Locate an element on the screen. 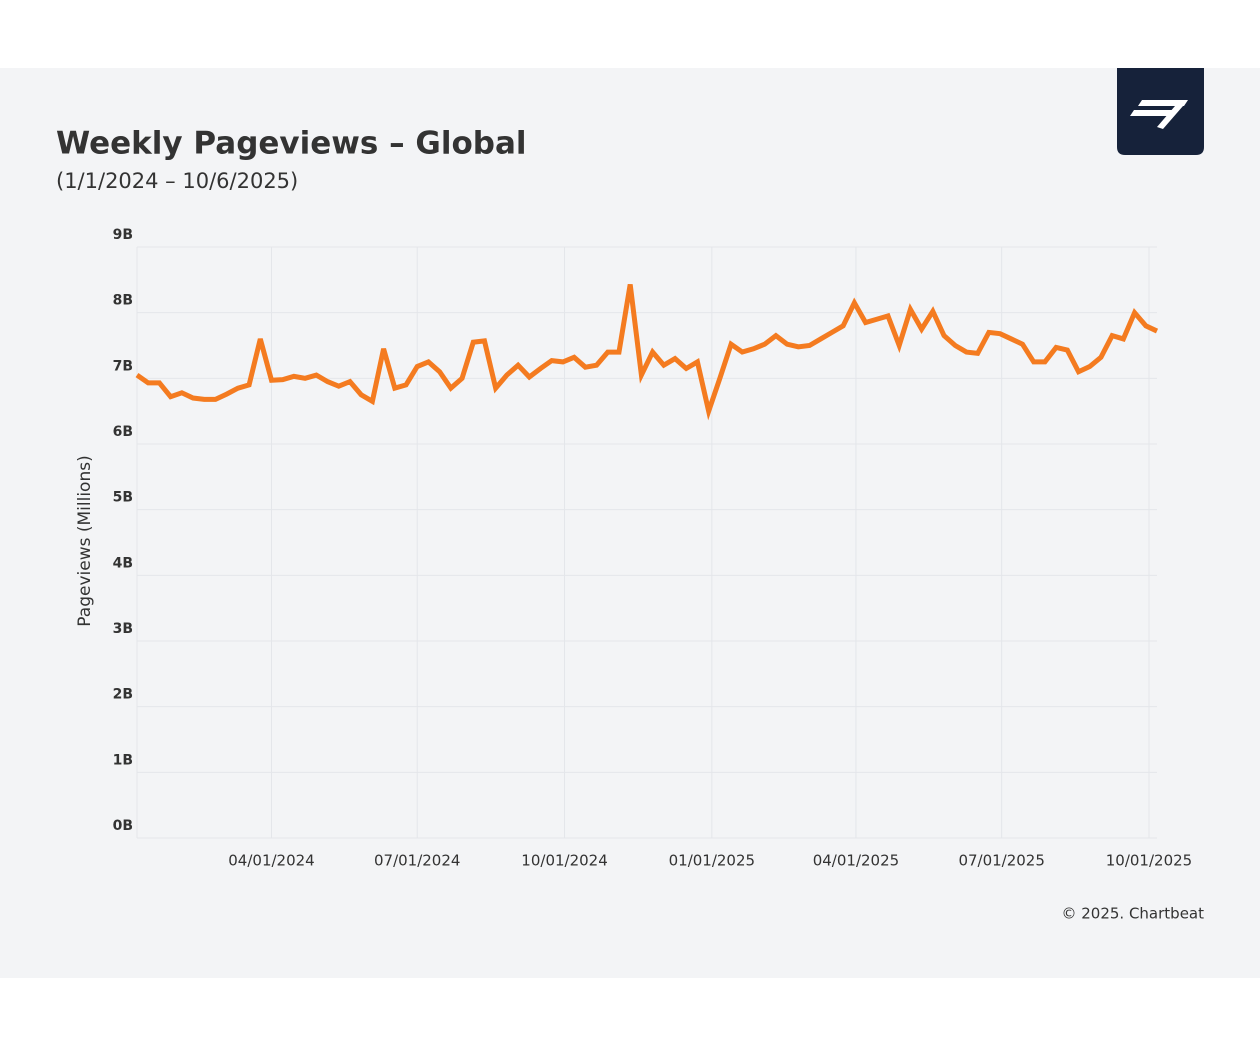  y-tick-label: 7B is located at coordinates (123, 366).